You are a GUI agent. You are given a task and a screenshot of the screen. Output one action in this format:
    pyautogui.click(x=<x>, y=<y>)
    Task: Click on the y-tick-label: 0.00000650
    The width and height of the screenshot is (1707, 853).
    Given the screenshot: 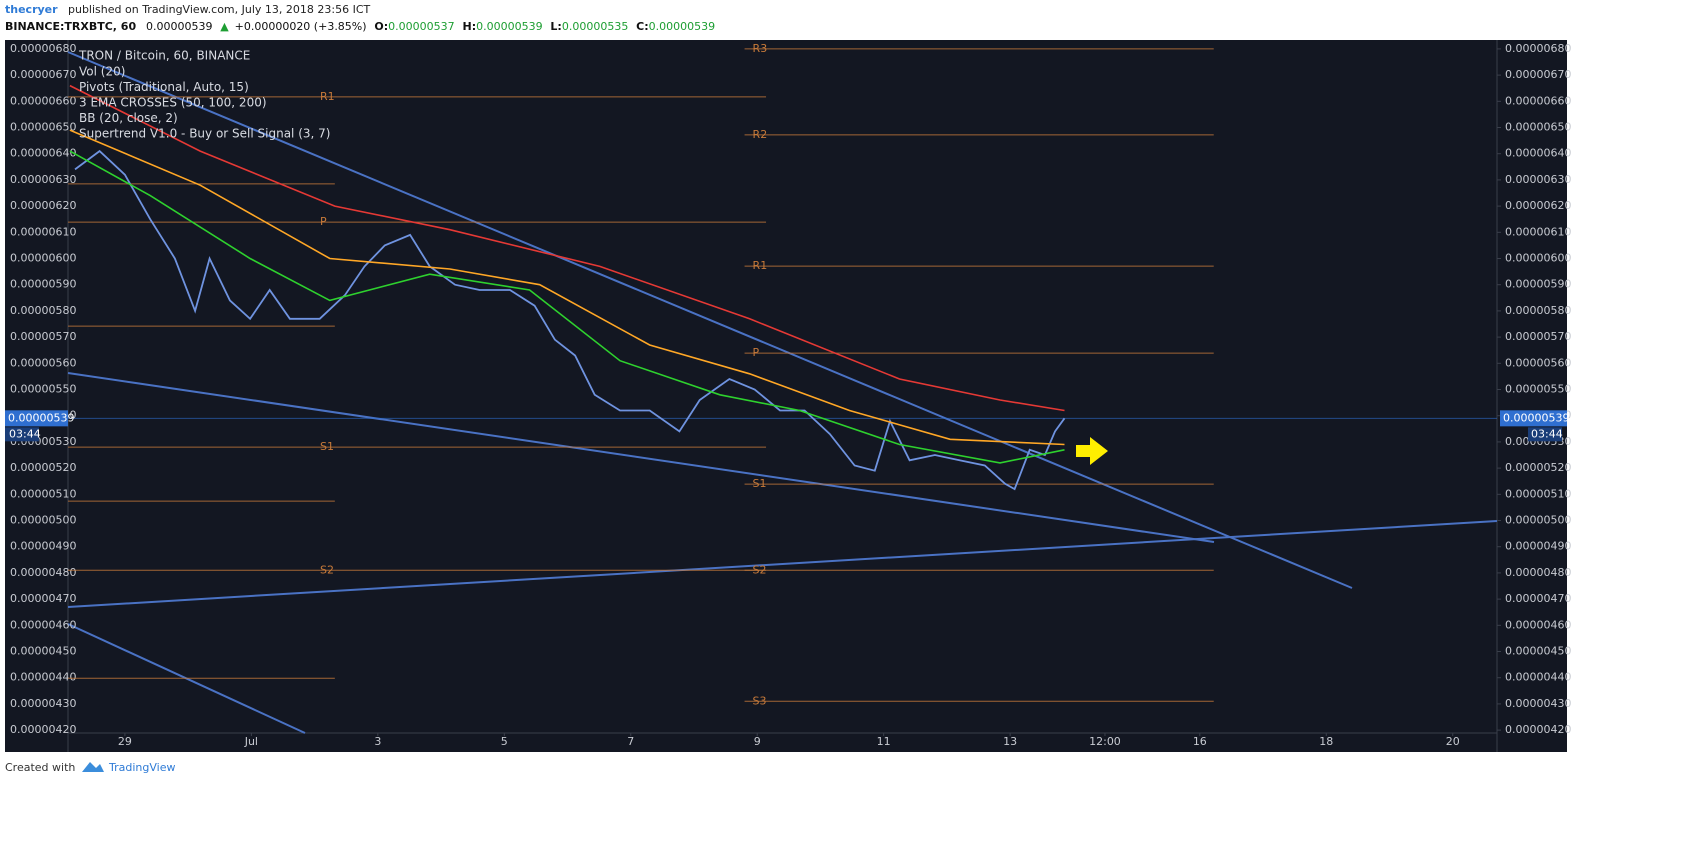 What is the action you would take?
    pyautogui.click(x=1538, y=127)
    